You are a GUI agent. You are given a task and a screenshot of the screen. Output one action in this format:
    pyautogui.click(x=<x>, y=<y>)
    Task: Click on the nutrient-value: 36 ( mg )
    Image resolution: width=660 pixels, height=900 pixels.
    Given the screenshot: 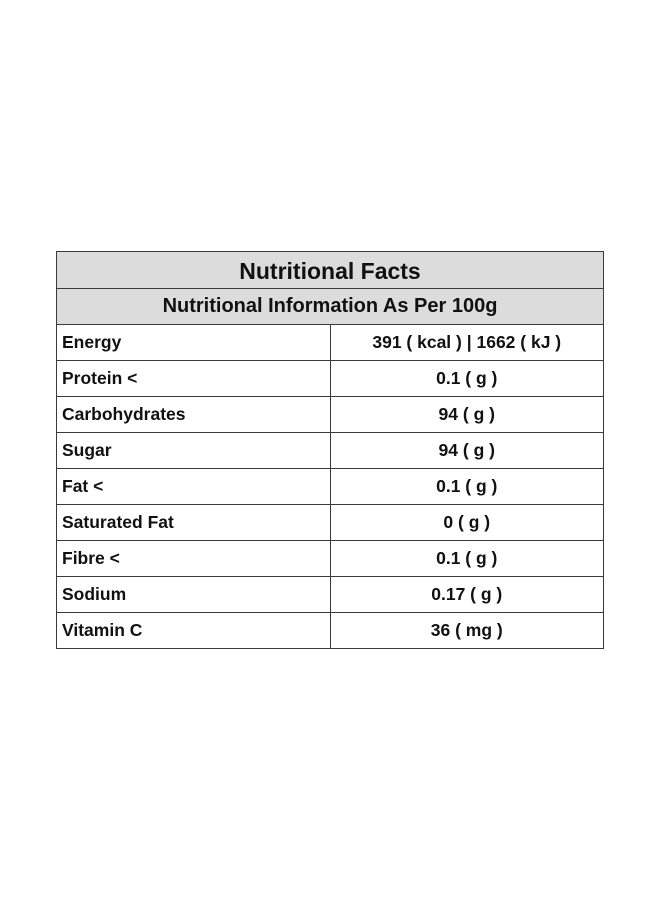 What is the action you would take?
    pyautogui.click(x=466, y=630)
    